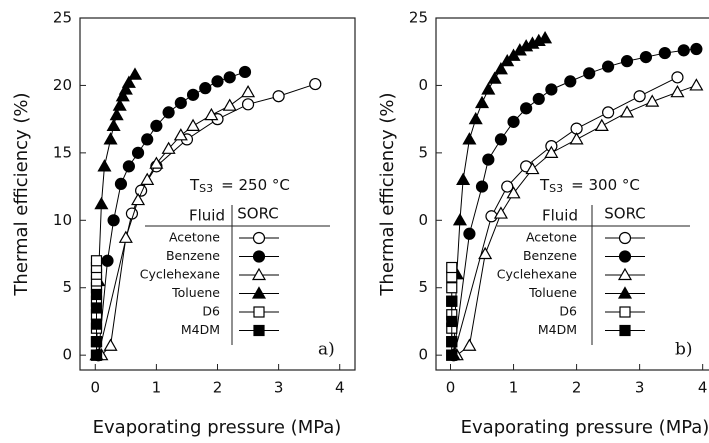  What do you see at coordinates (62, 152) in the screenshot?
I see `y-tick-label: 15` at bounding box center [62, 152].